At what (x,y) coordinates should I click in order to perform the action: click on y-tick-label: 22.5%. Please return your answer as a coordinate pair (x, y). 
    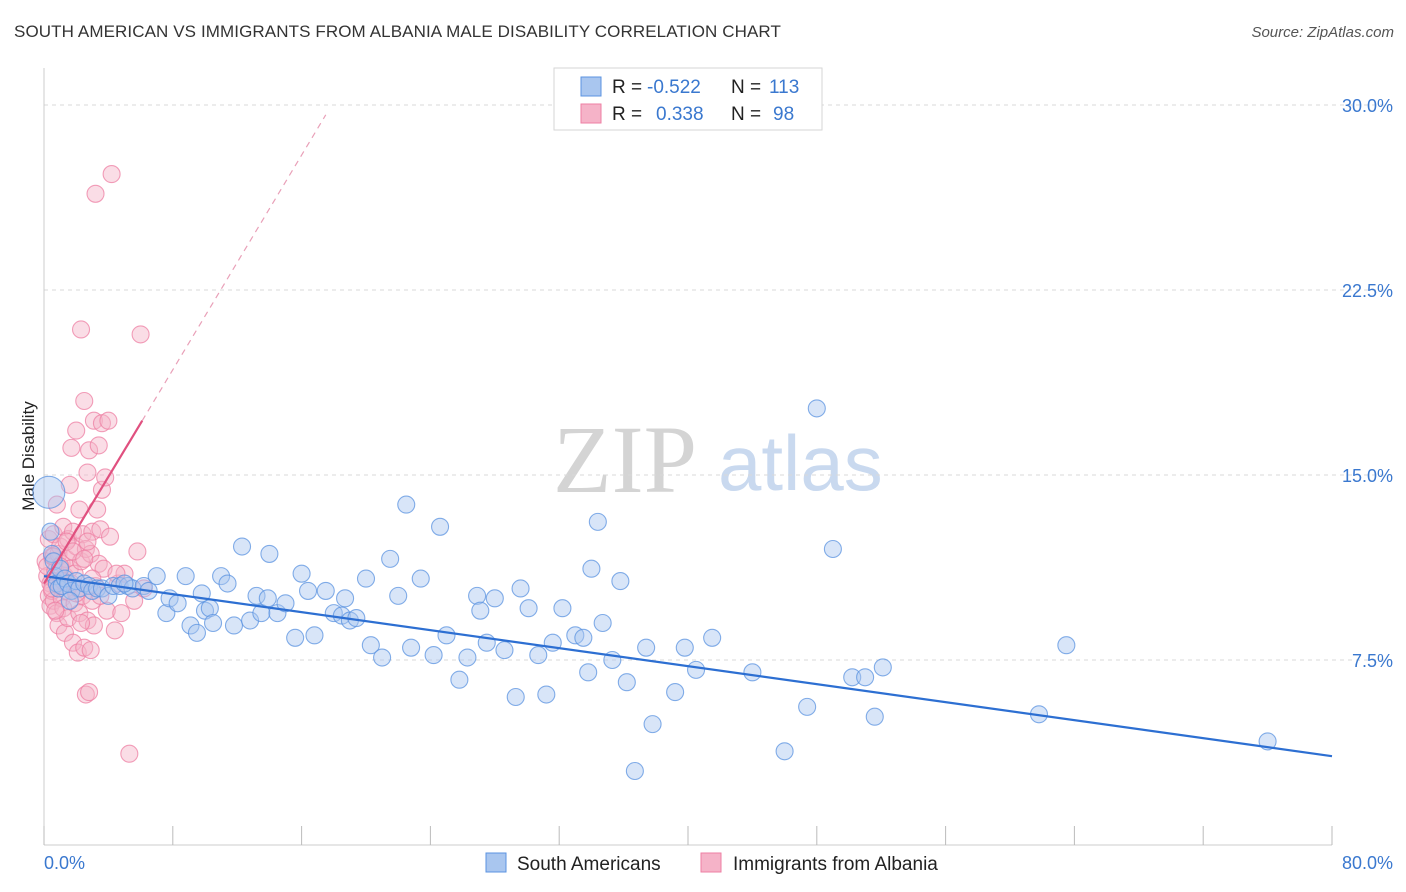
    Looking at the image, I should click on (1367, 291).